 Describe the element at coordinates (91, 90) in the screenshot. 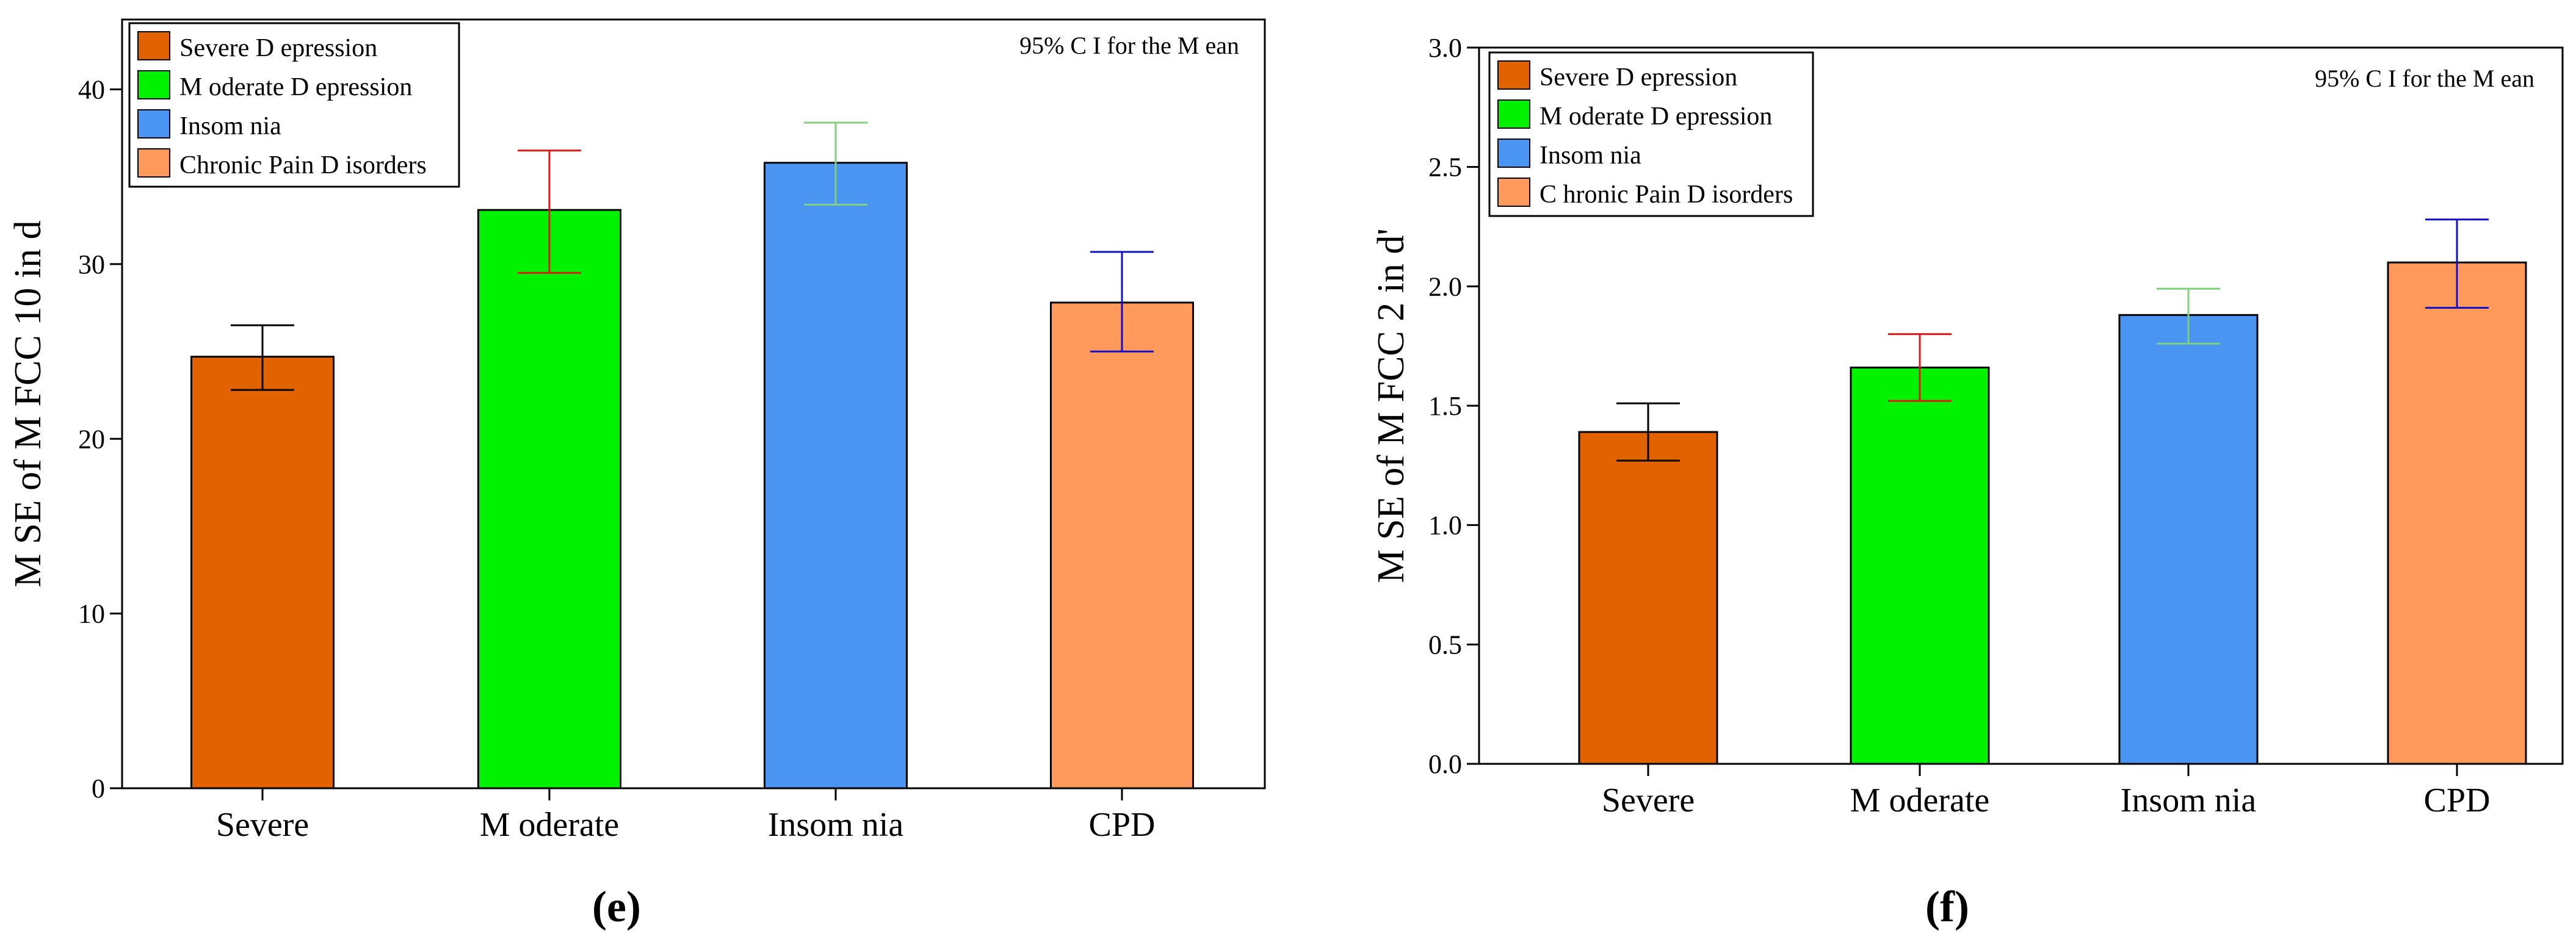

I see `y-tick-label: 40` at that location.